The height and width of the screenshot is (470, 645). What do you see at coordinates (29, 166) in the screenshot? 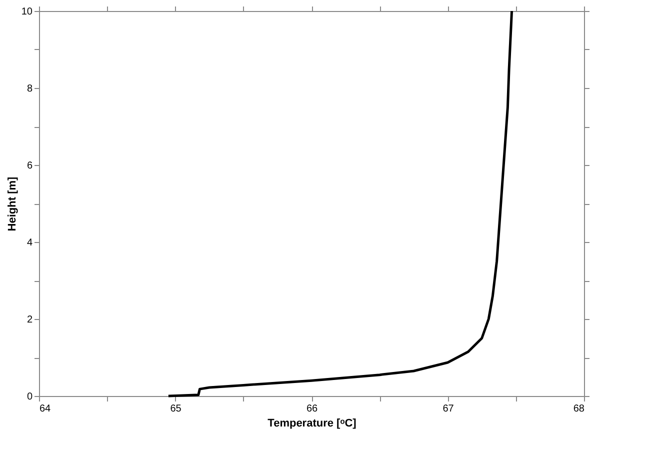
I see `y-tick-label: 6` at bounding box center [29, 166].